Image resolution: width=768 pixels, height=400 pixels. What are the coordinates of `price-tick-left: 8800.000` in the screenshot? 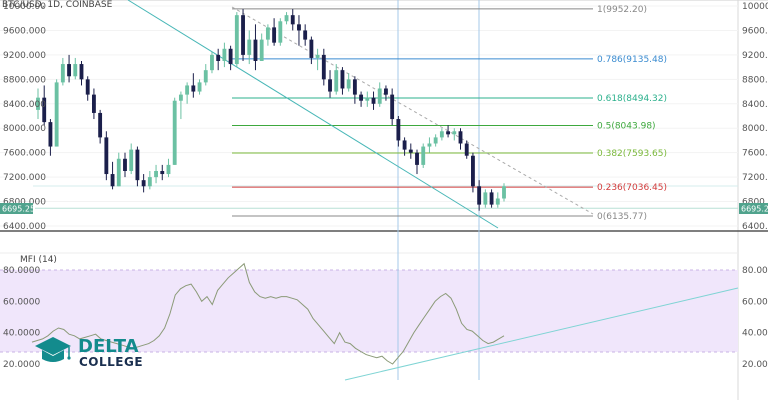 It's located at (24, 80).